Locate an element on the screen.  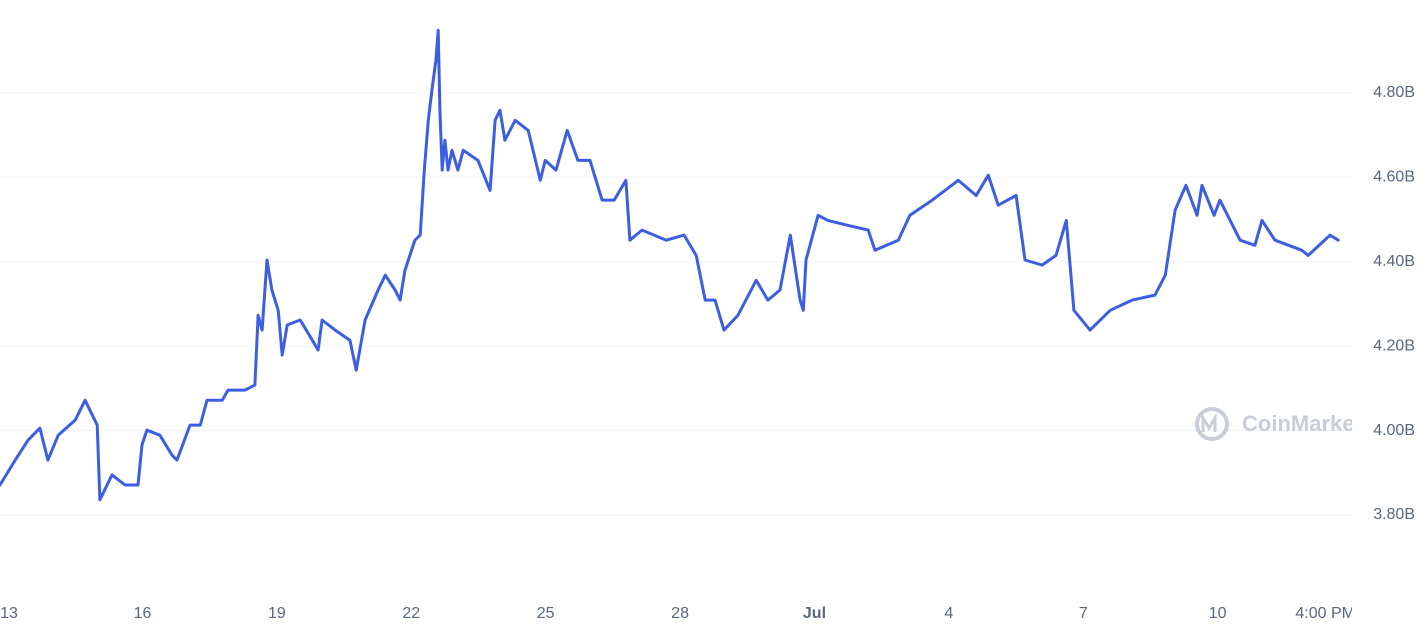
y-tick-label: 4.60B is located at coordinates (1394, 177).